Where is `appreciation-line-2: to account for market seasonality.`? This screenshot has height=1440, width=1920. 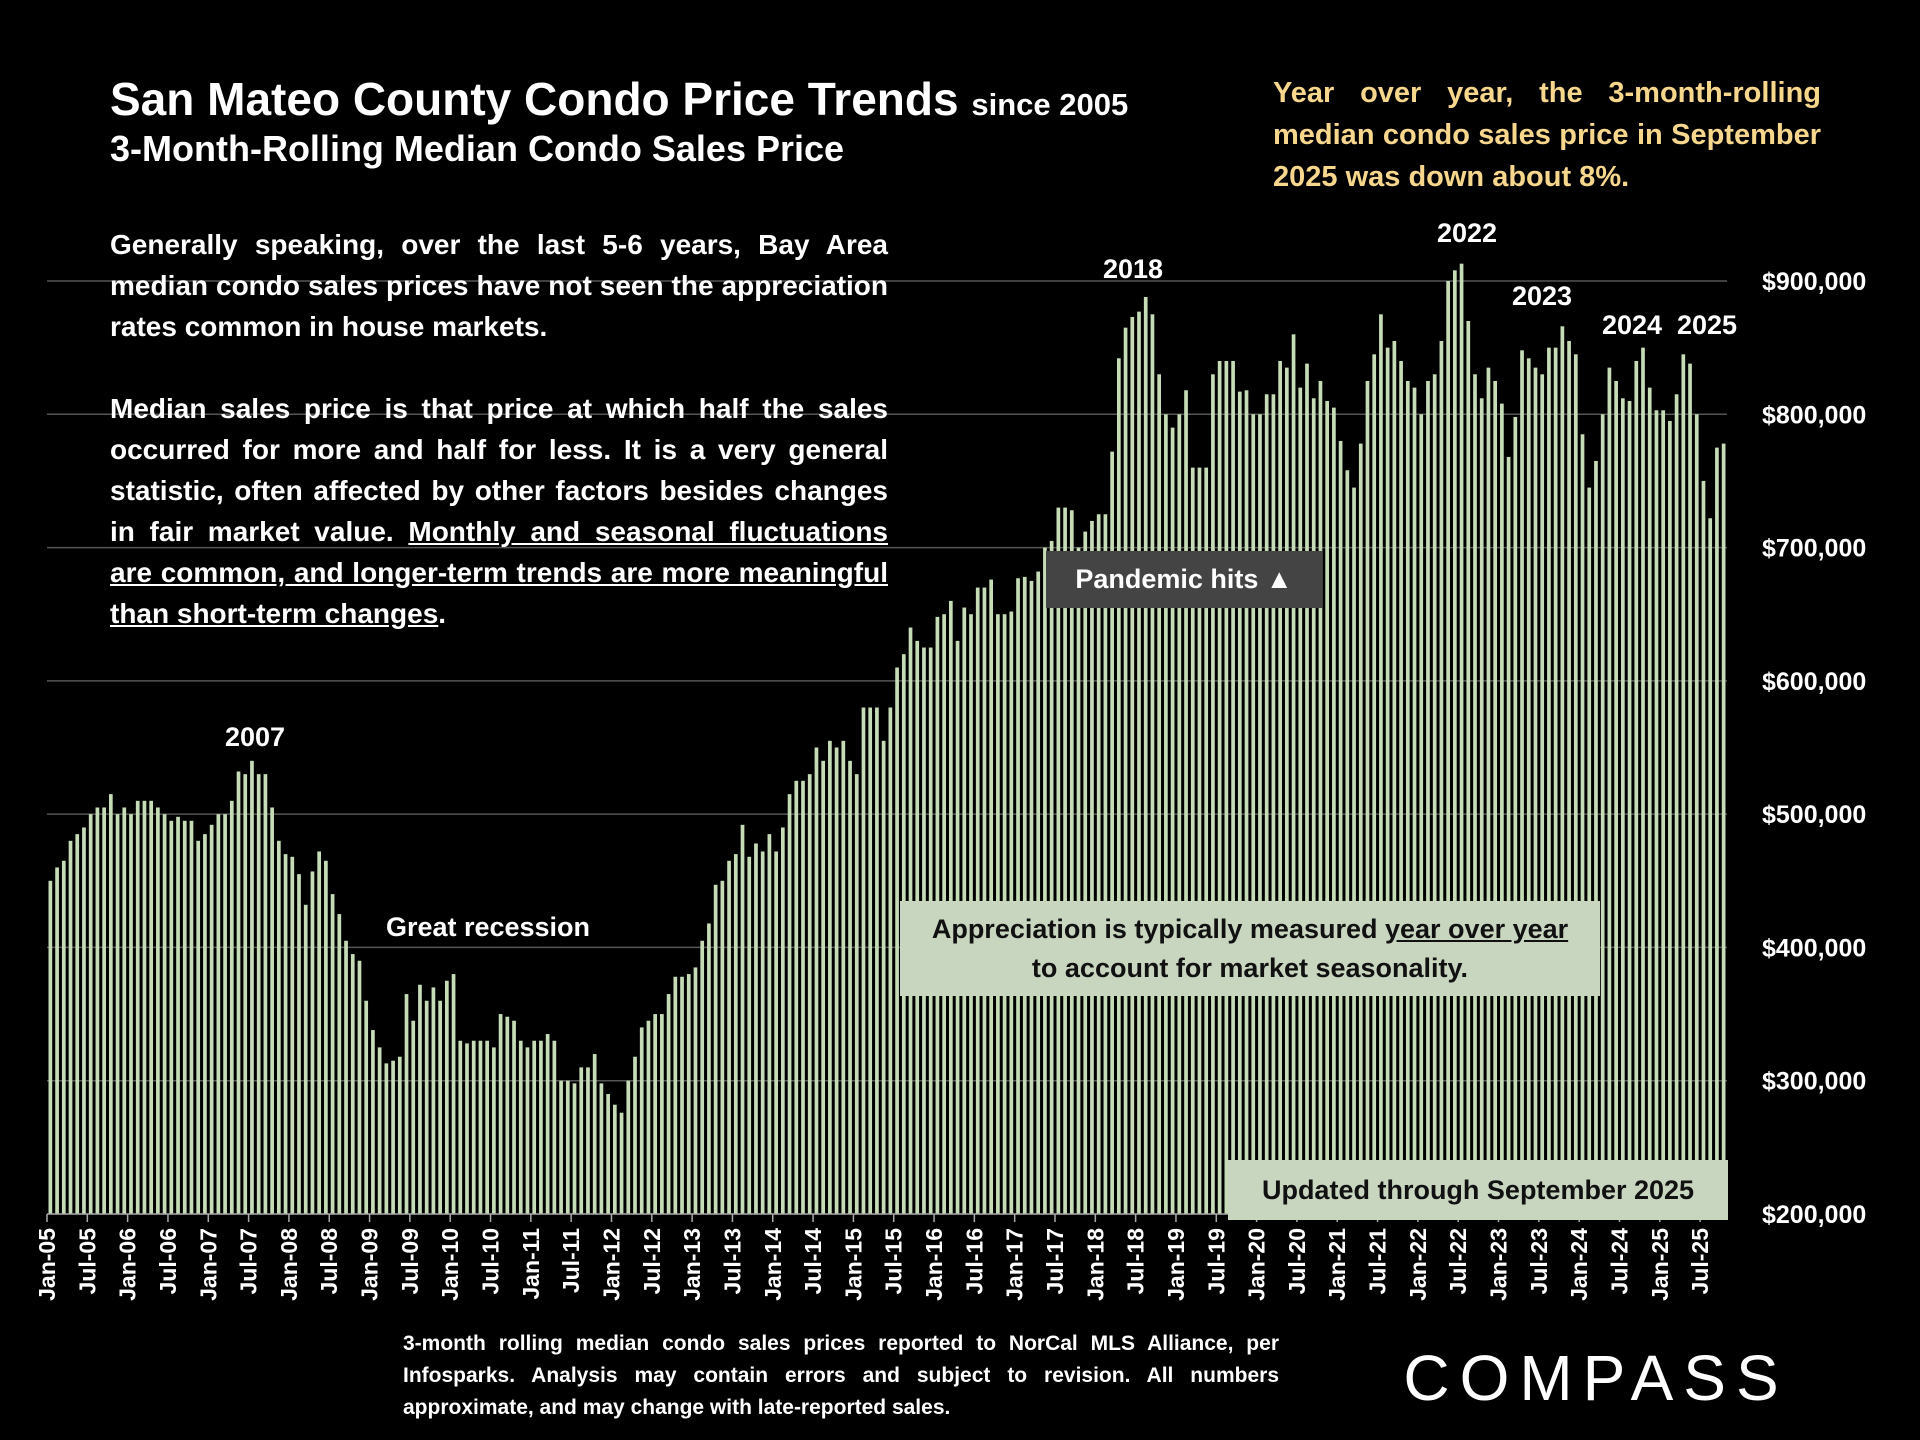
appreciation-line-2: to account for market seasonality. is located at coordinates (1250, 967).